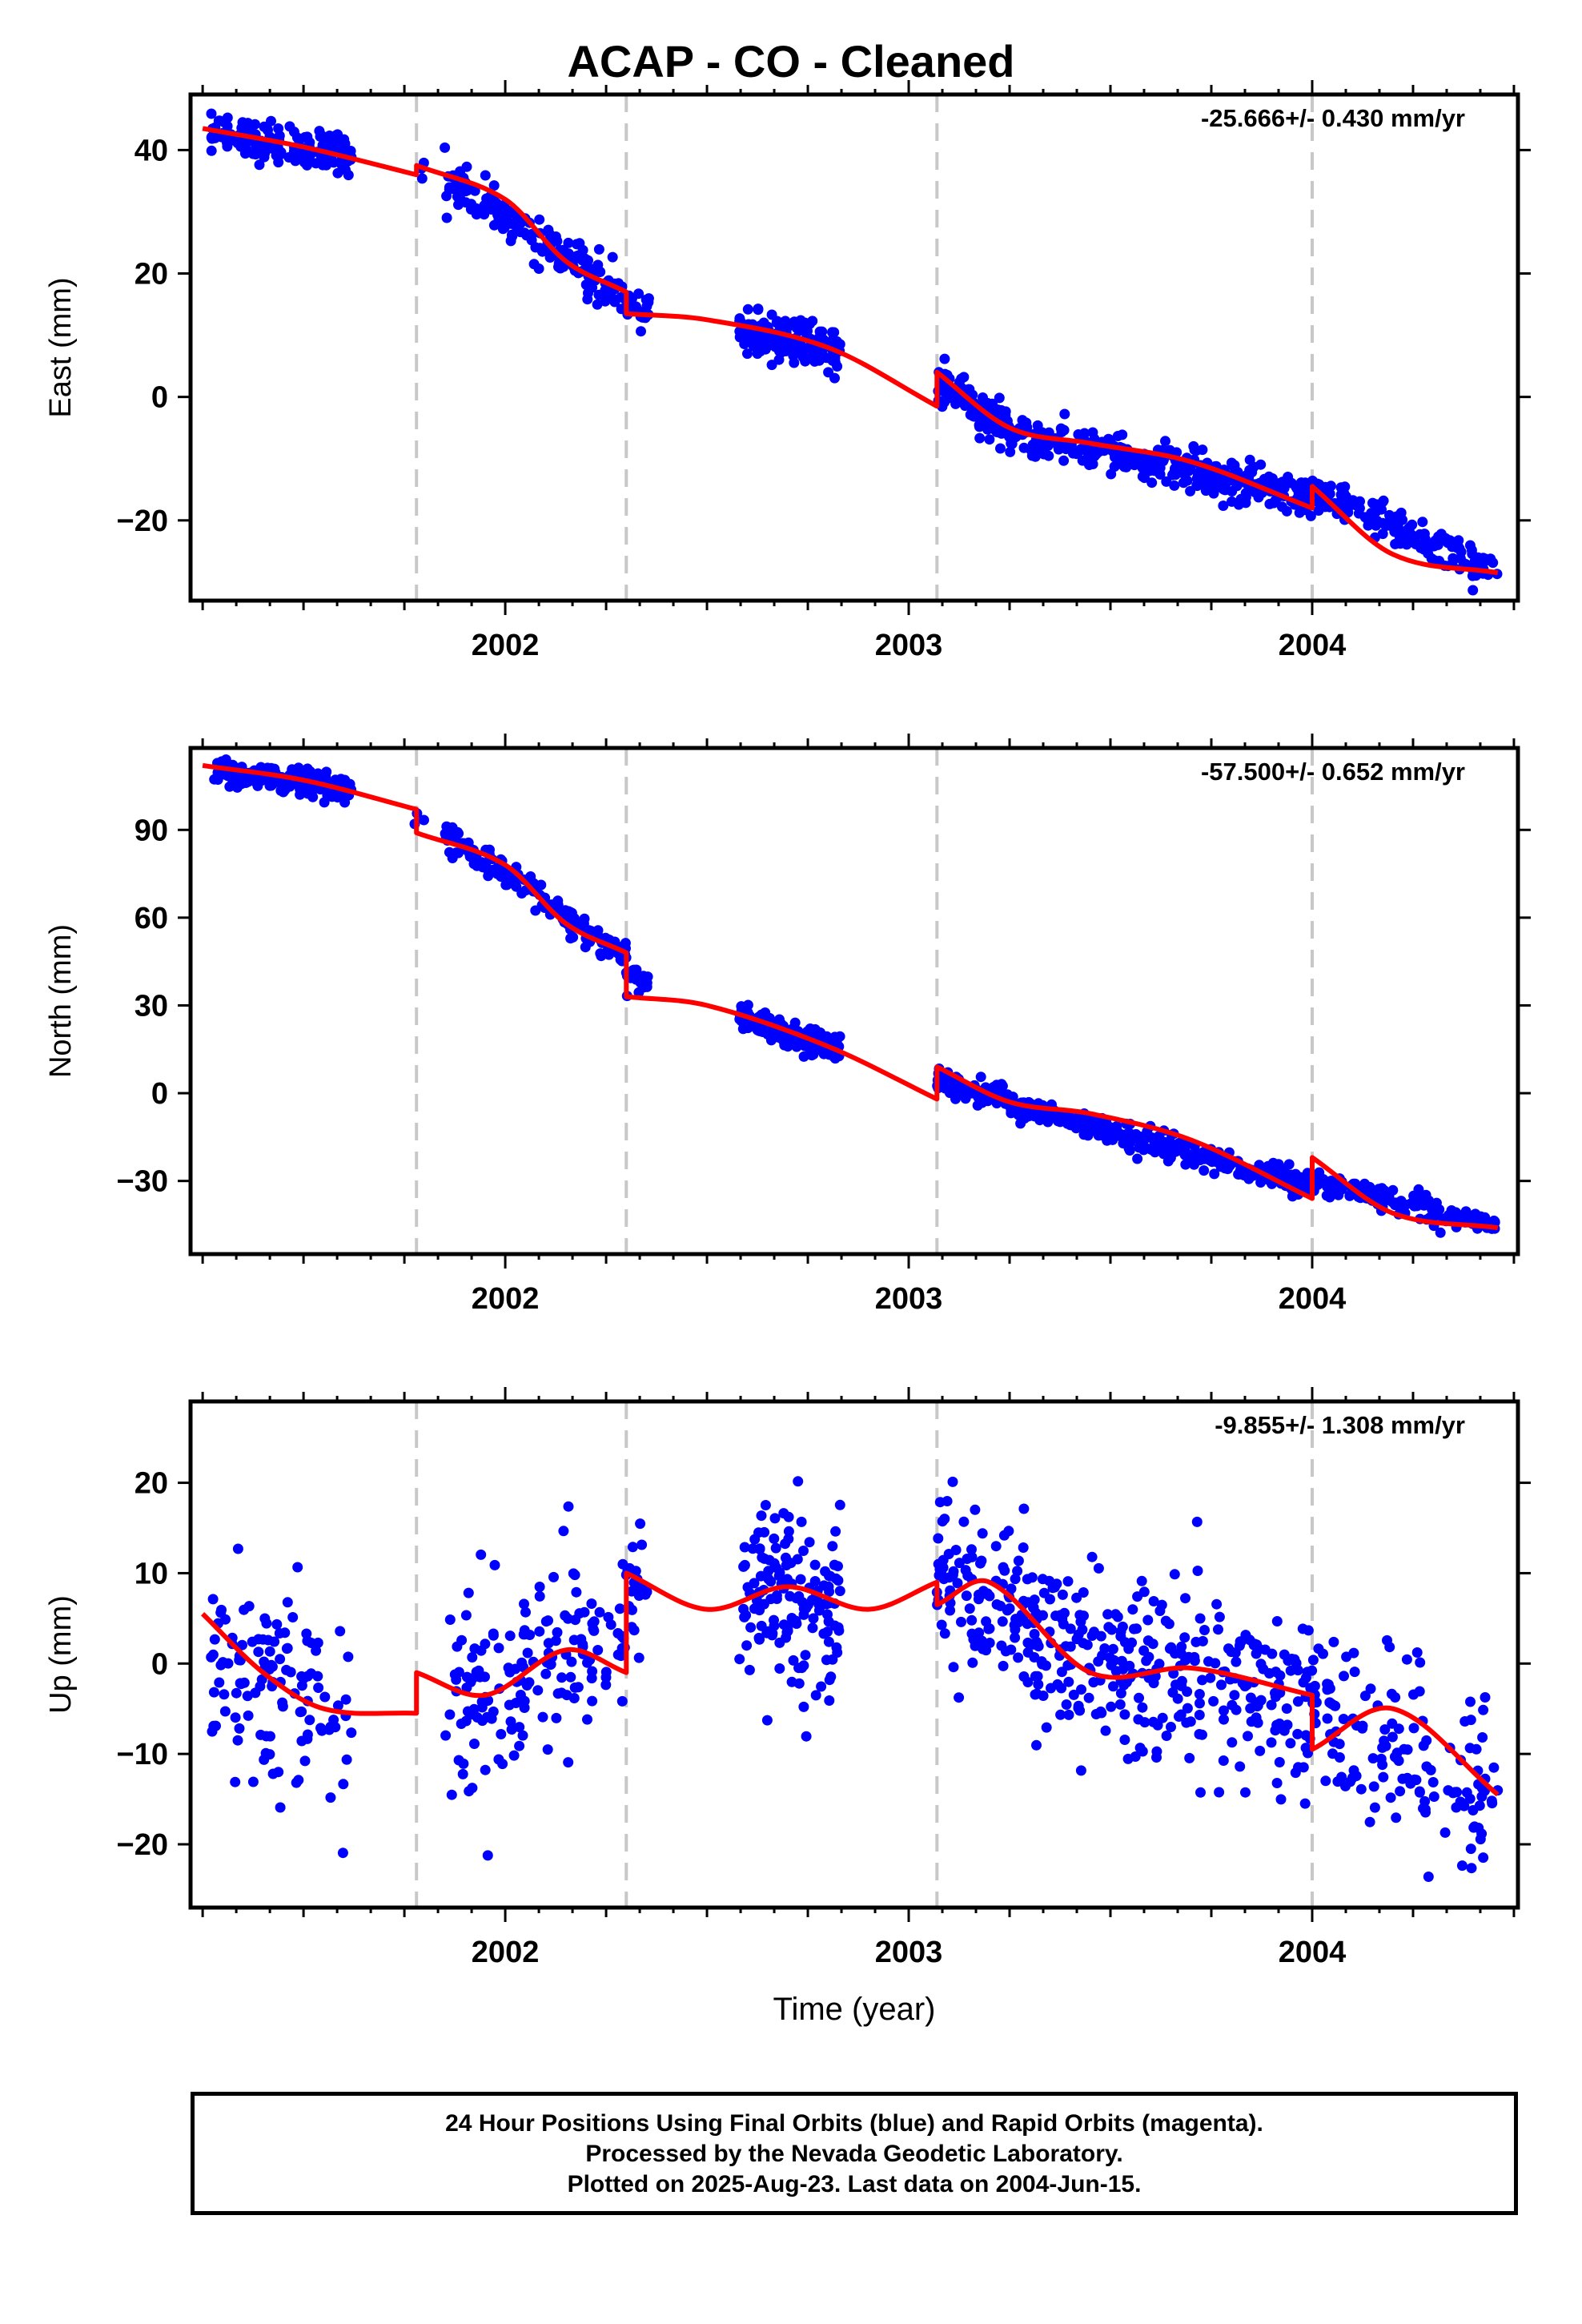 The image size is (1582, 2324). What do you see at coordinates (791, 61) in the screenshot?
I see `chart-title: ACAP - CO - Cleaned` at bounding box center [791, 61].